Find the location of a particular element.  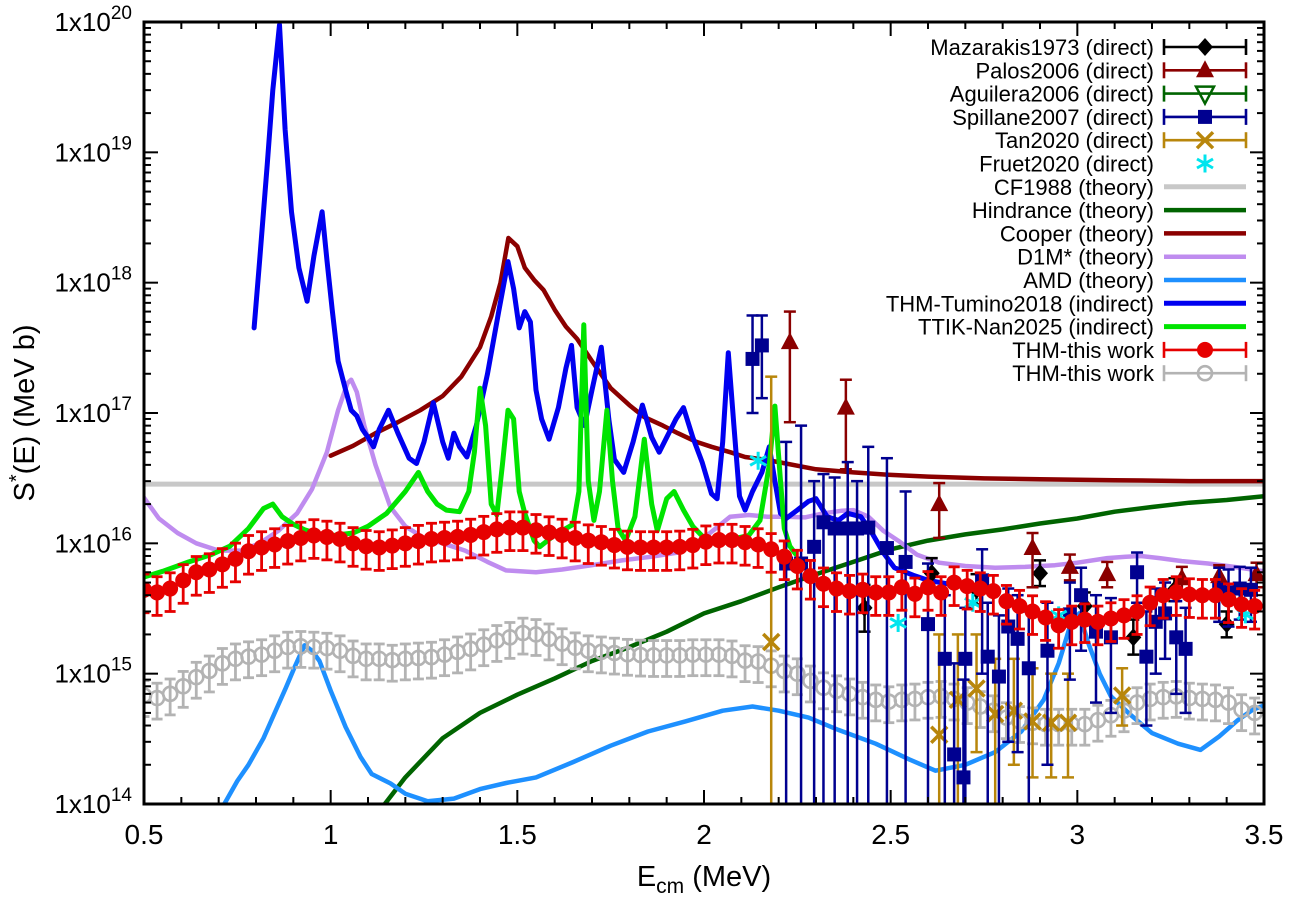

legend-item-thm_gray: THM-this work is located at coordinates (1130, 373).